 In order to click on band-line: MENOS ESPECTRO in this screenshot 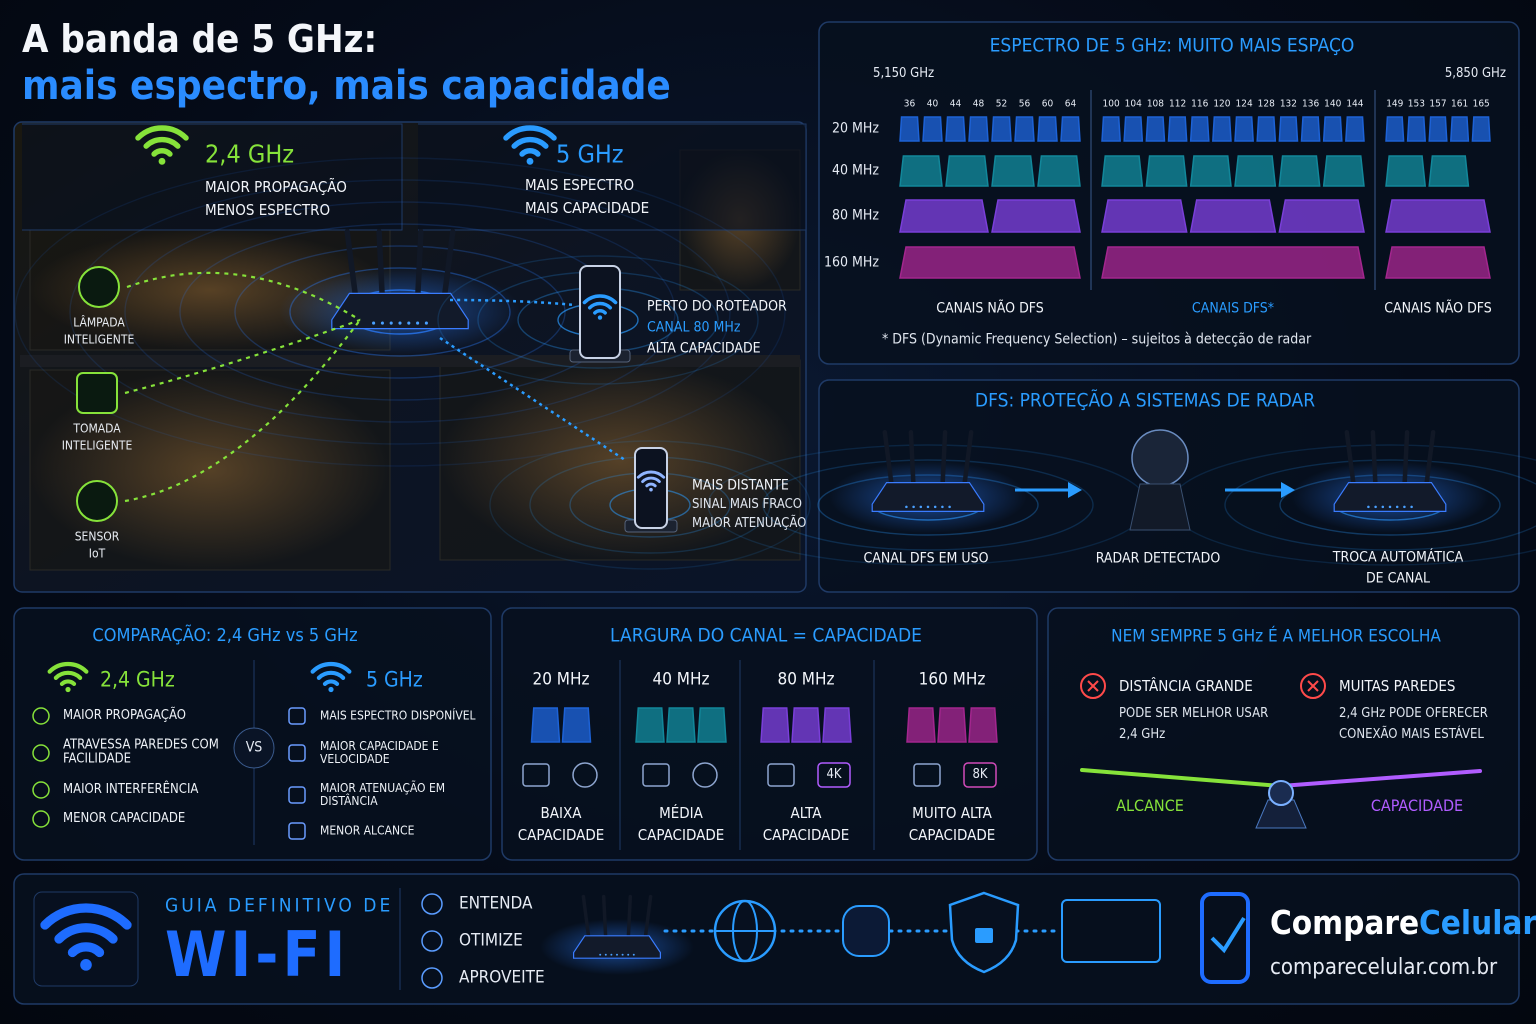, I will do `click(268, 209)`.